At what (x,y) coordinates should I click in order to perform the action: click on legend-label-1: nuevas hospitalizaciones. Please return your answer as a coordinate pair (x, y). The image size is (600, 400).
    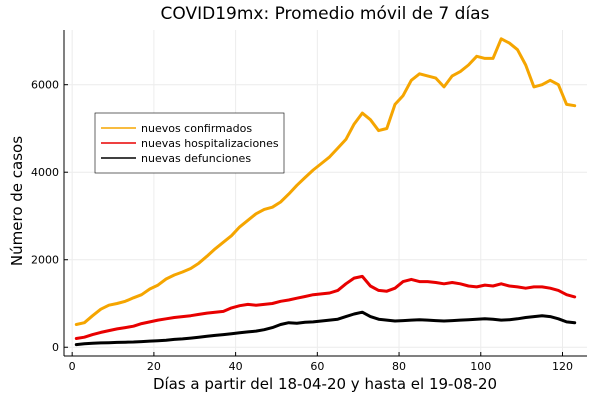
    Looking at the image, I should click on (210, 143).